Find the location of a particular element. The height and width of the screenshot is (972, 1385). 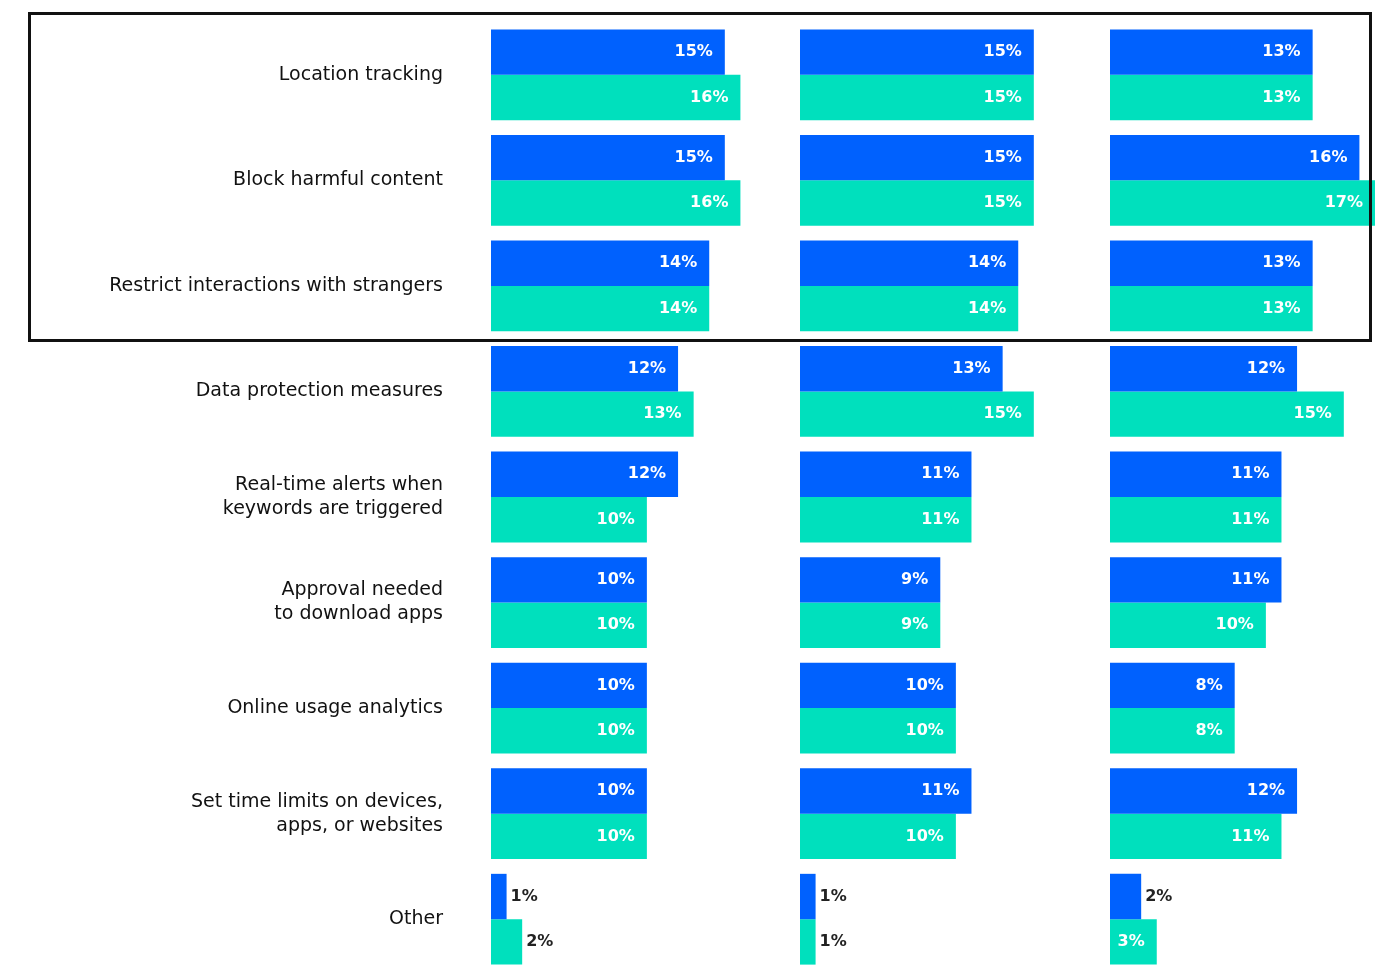

data-label: 16% is located at coordinates (709, 202).